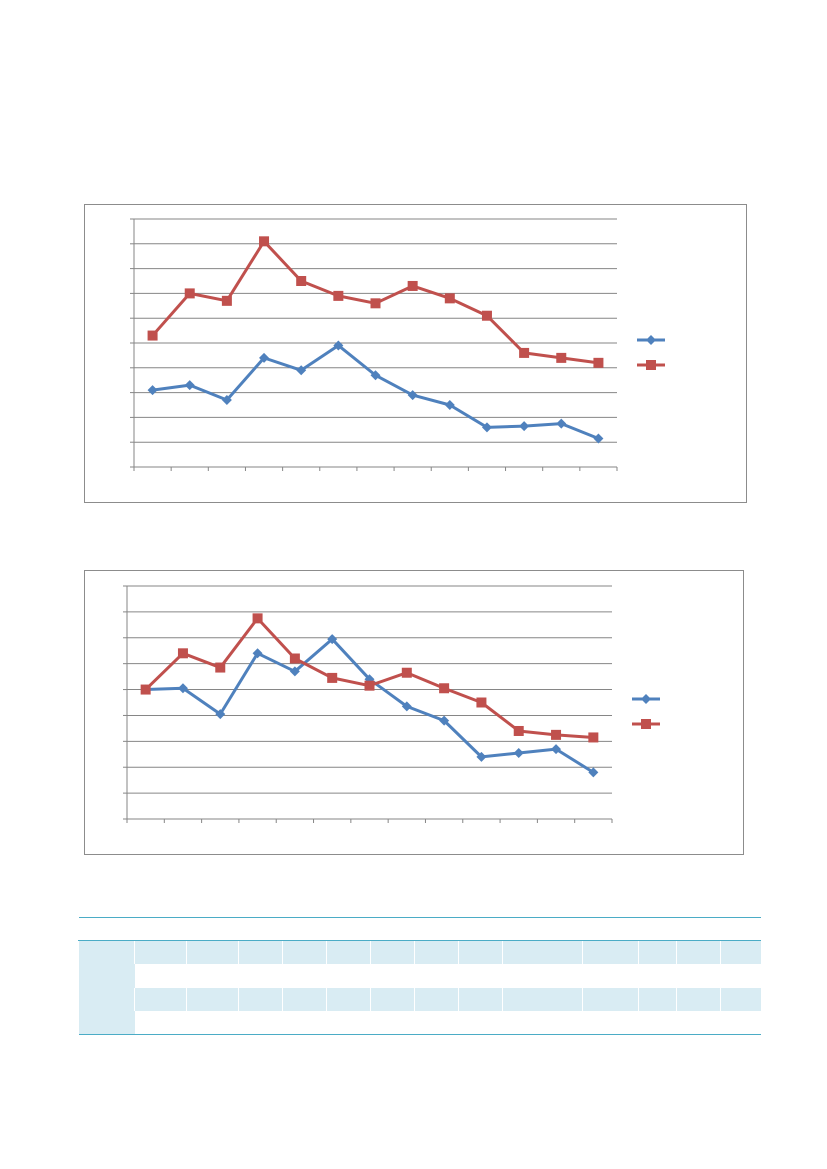 The image size is (827, 1169). Describe the element at coordinates (370, 705) in the screenshot. I see `series-1-line` at that location.